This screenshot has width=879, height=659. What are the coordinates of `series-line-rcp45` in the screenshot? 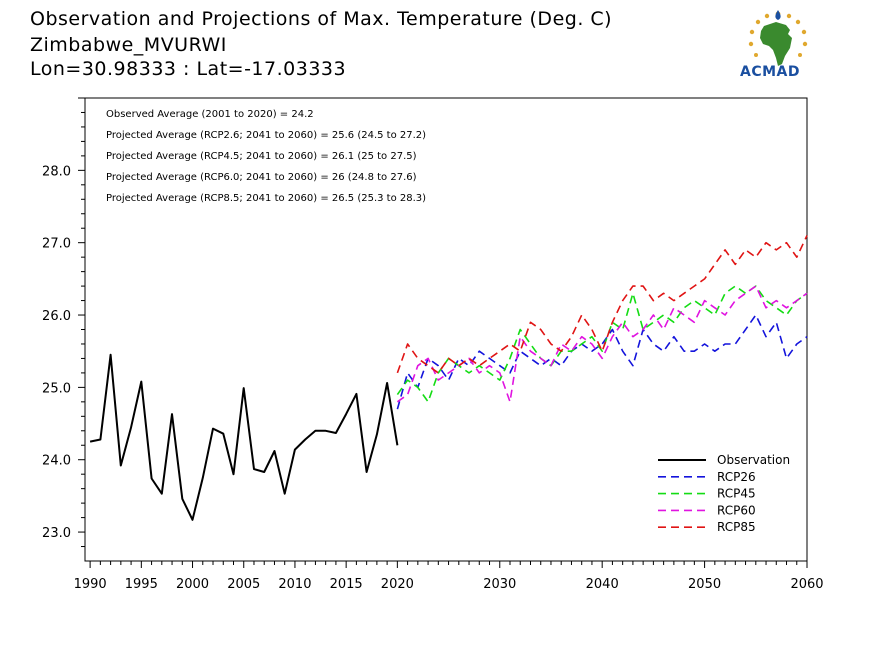 It's located at (602, 344).